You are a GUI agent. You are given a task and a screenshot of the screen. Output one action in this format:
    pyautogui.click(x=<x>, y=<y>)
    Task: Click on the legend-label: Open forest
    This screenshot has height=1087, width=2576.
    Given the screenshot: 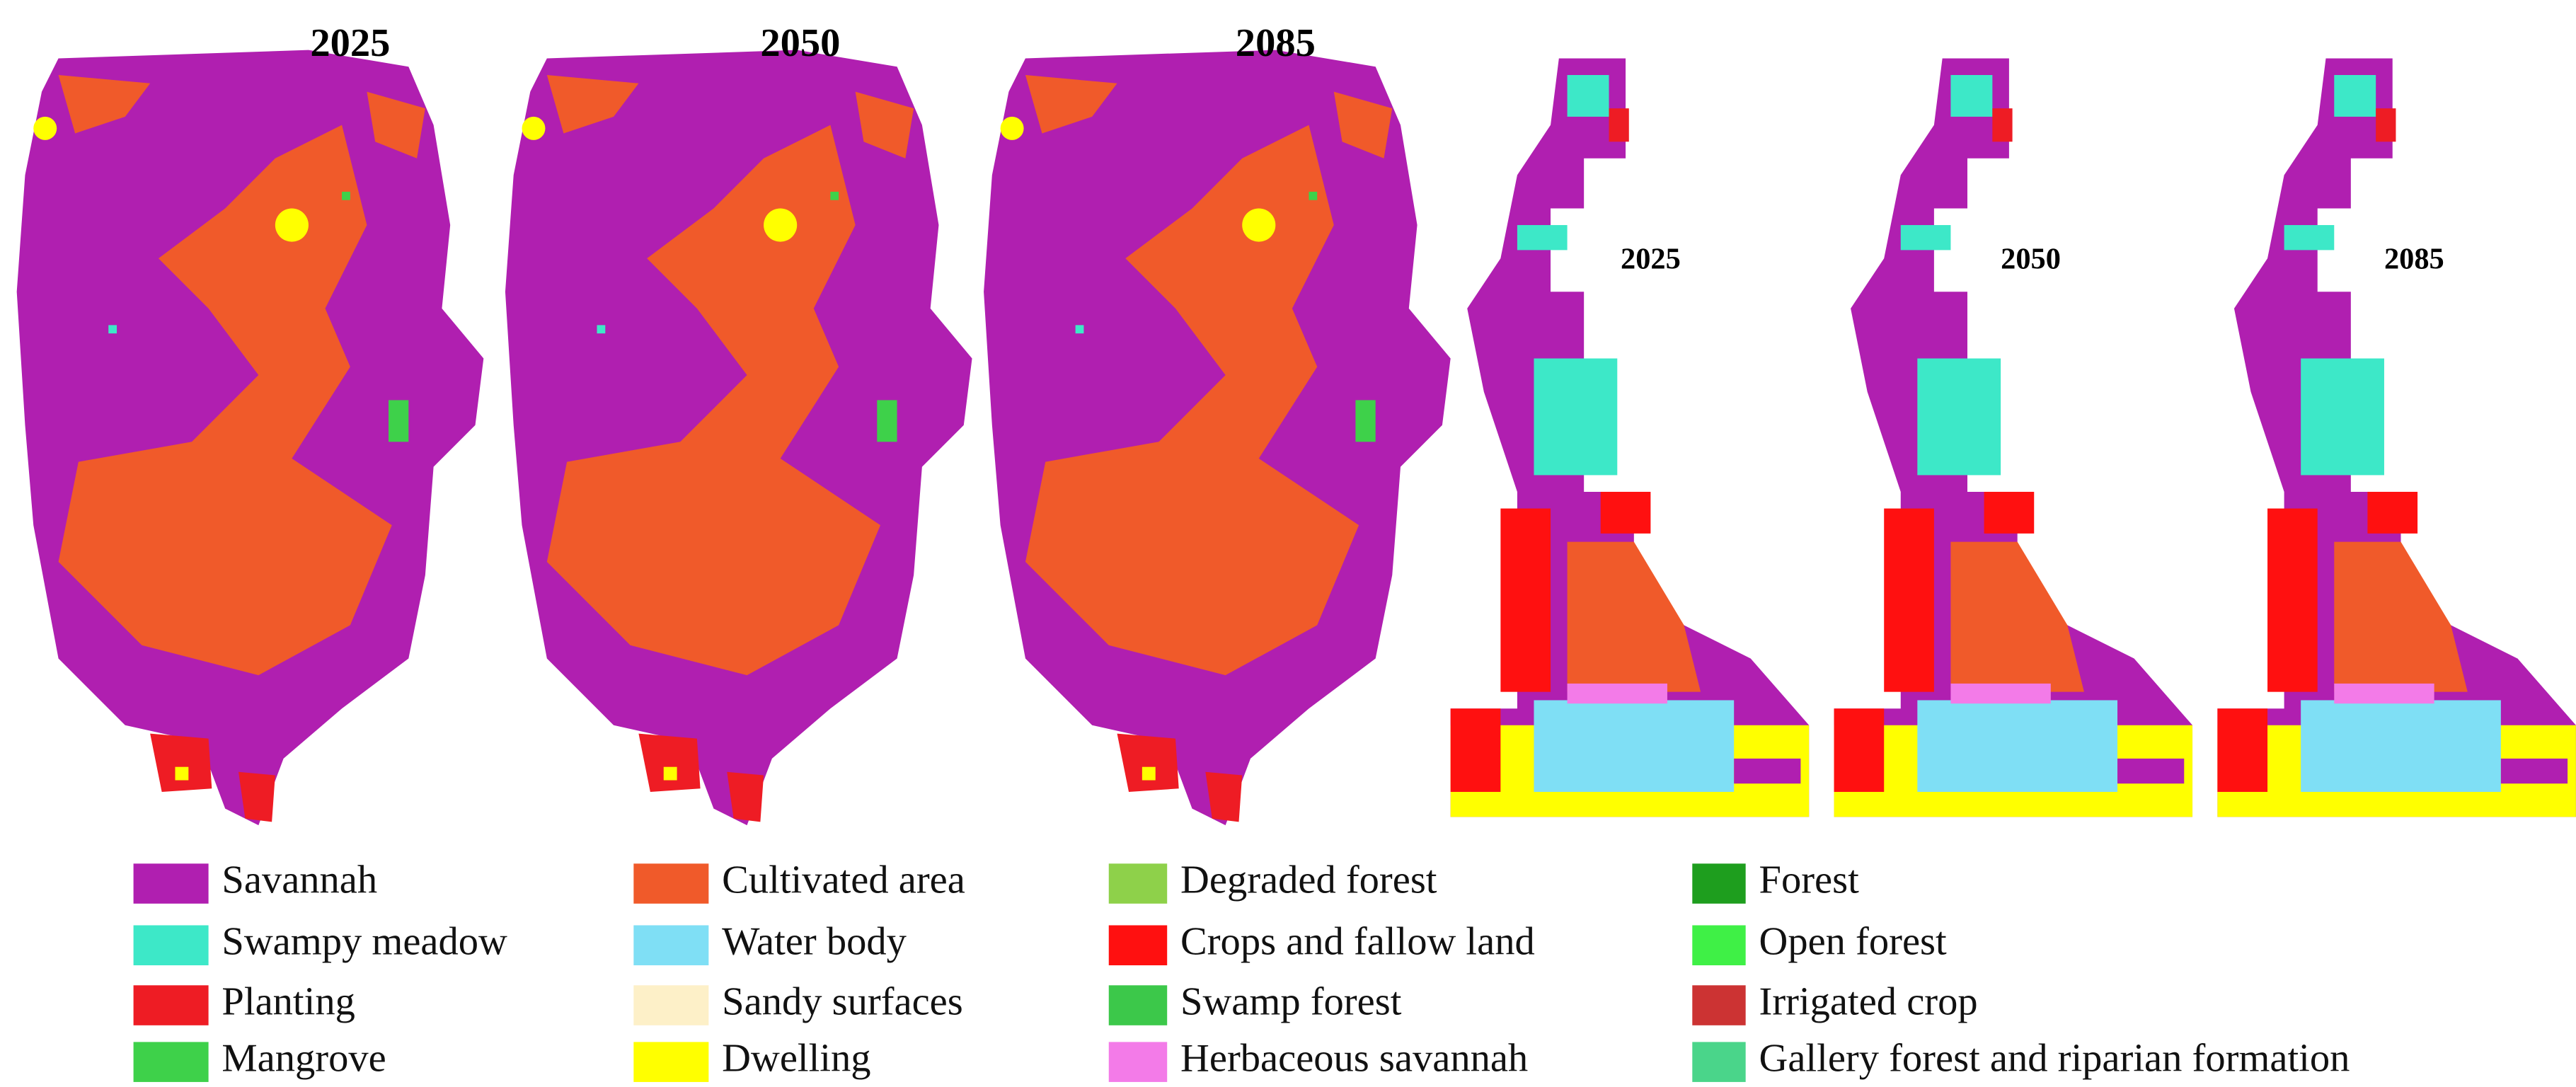 What is the action you would take?
    pyautogui.click(x=1854, y=942)
    